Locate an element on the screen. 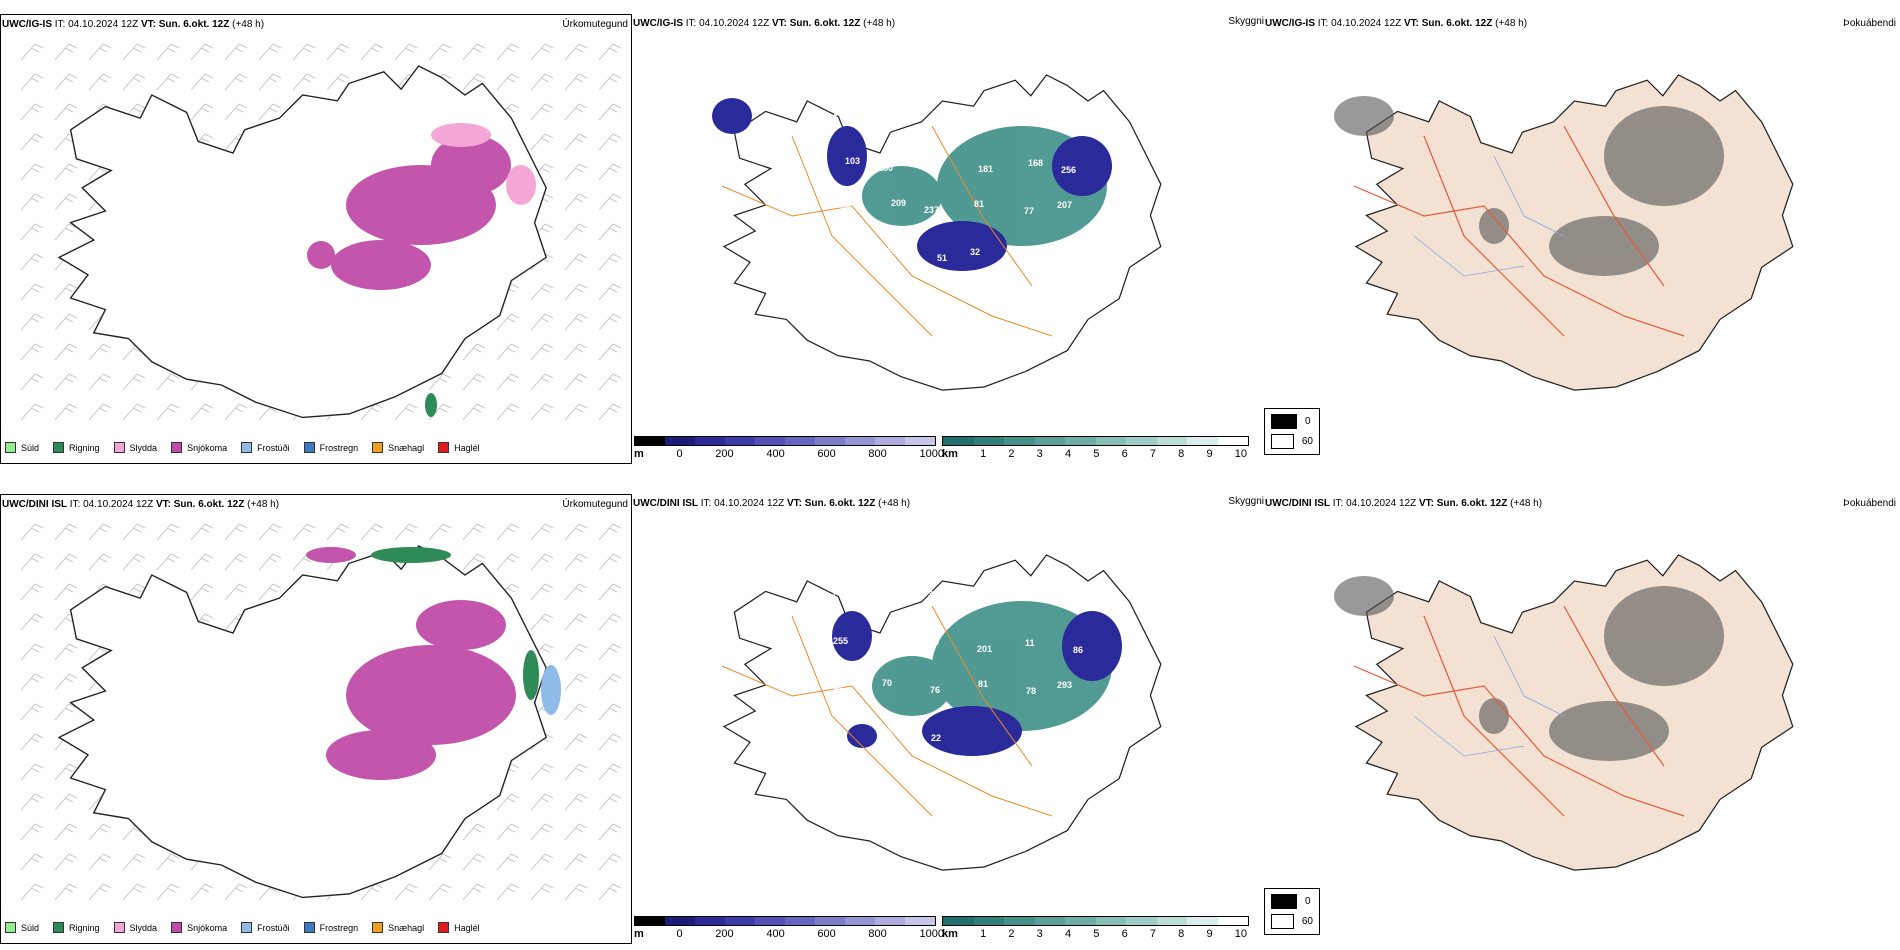  scale-tick: 800 is located at coordinates (877, 934).